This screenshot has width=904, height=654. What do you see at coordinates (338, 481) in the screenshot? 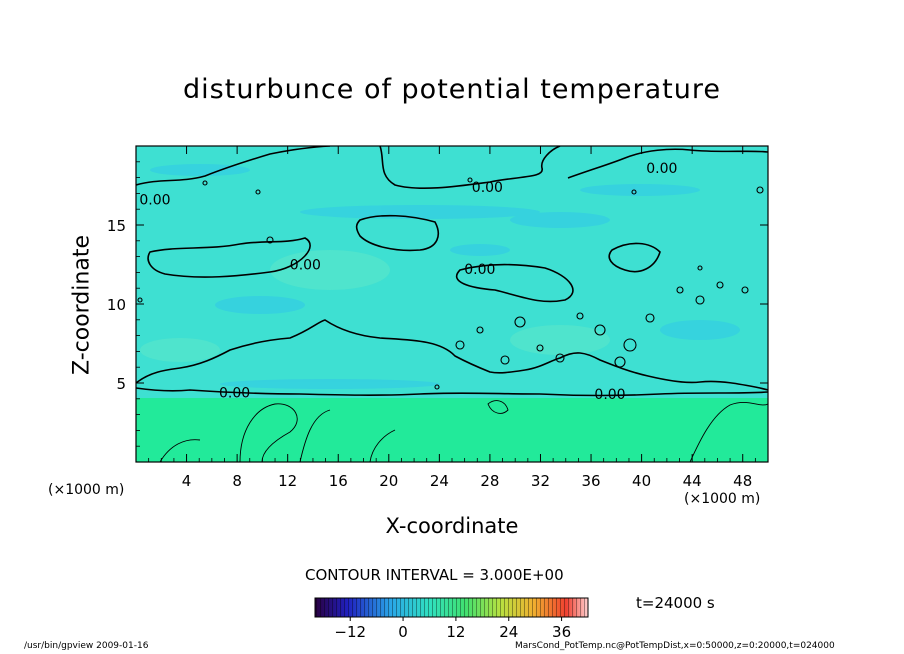
I see `x-tick-label: 16` at bounding box center [338, 481].